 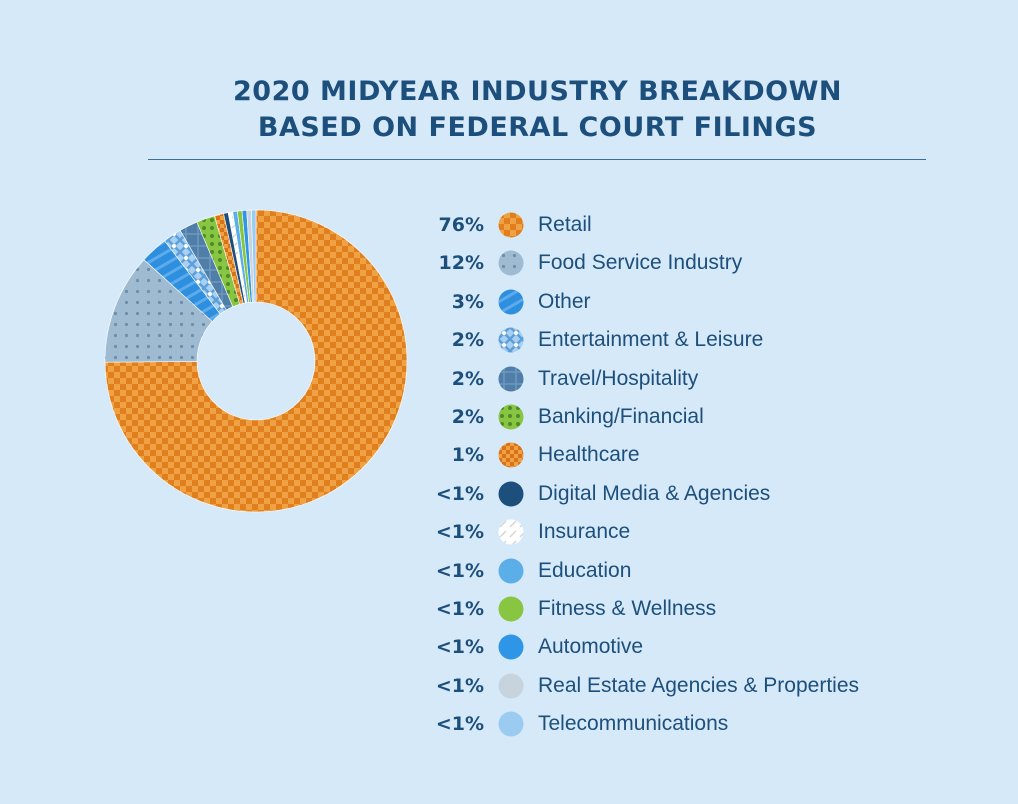 What do you see at coordinates (537, 159) in the screenshot?
I see `title-divider` at bounding box center [537, 159].